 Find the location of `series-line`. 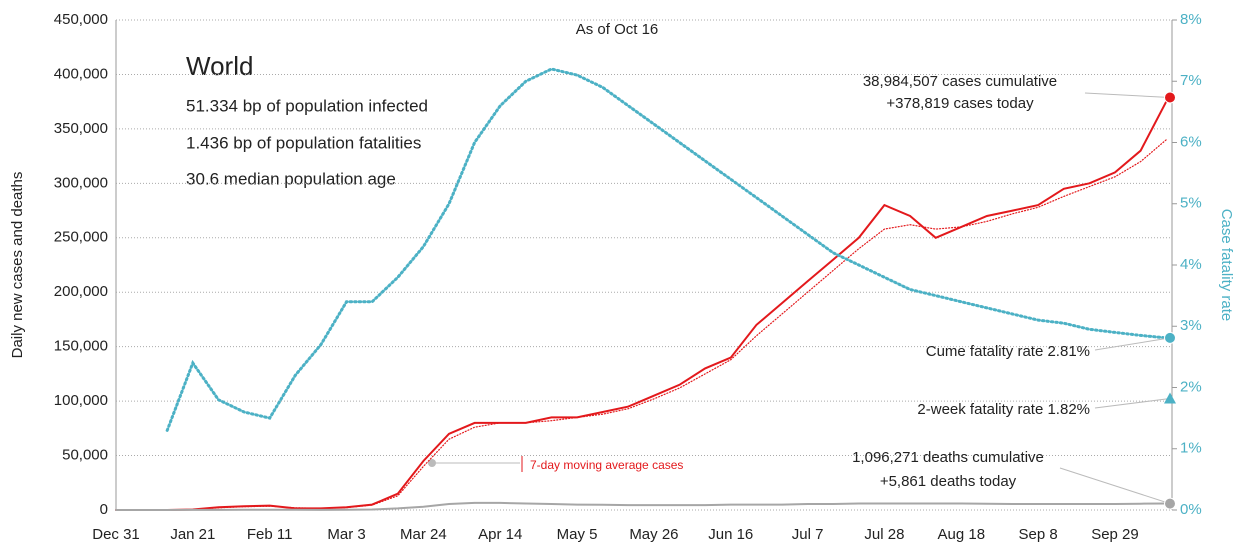

series-line is located at coordinates (641, 506).